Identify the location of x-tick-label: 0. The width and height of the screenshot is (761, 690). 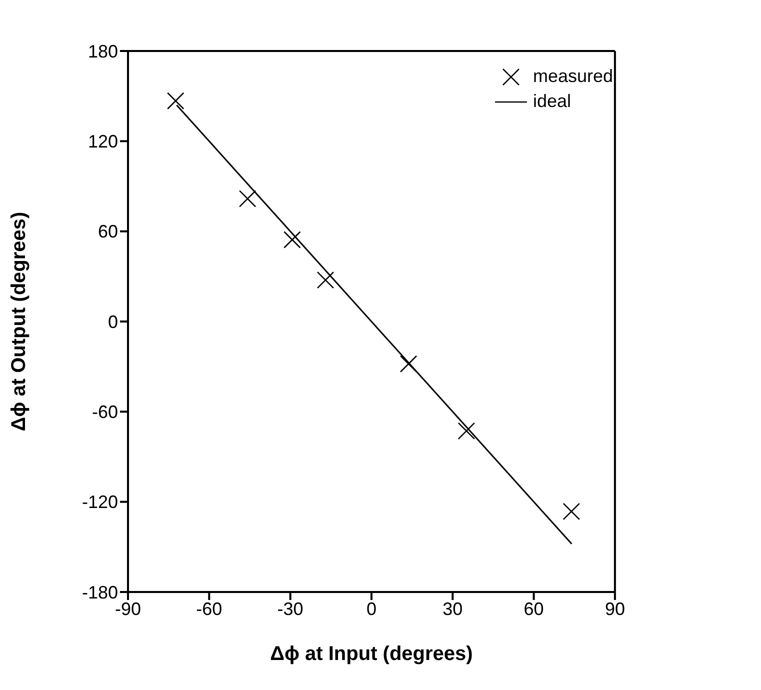
(371, 608).